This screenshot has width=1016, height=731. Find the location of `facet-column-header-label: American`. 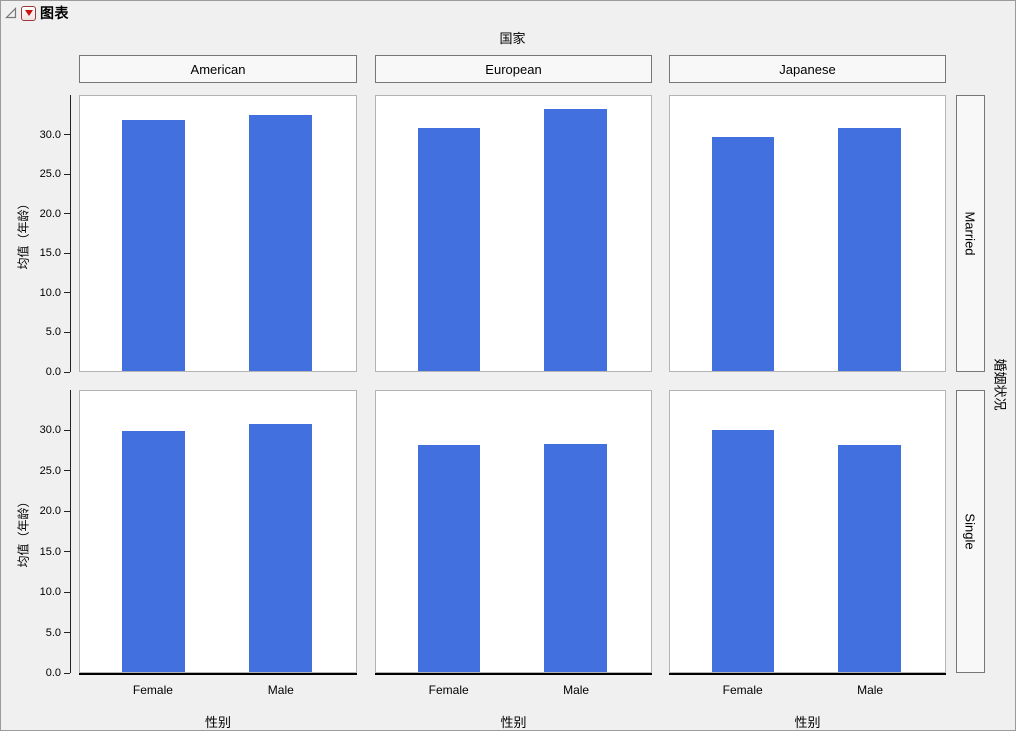

facet-column-header-label: American is located at coordinates (218, 69).